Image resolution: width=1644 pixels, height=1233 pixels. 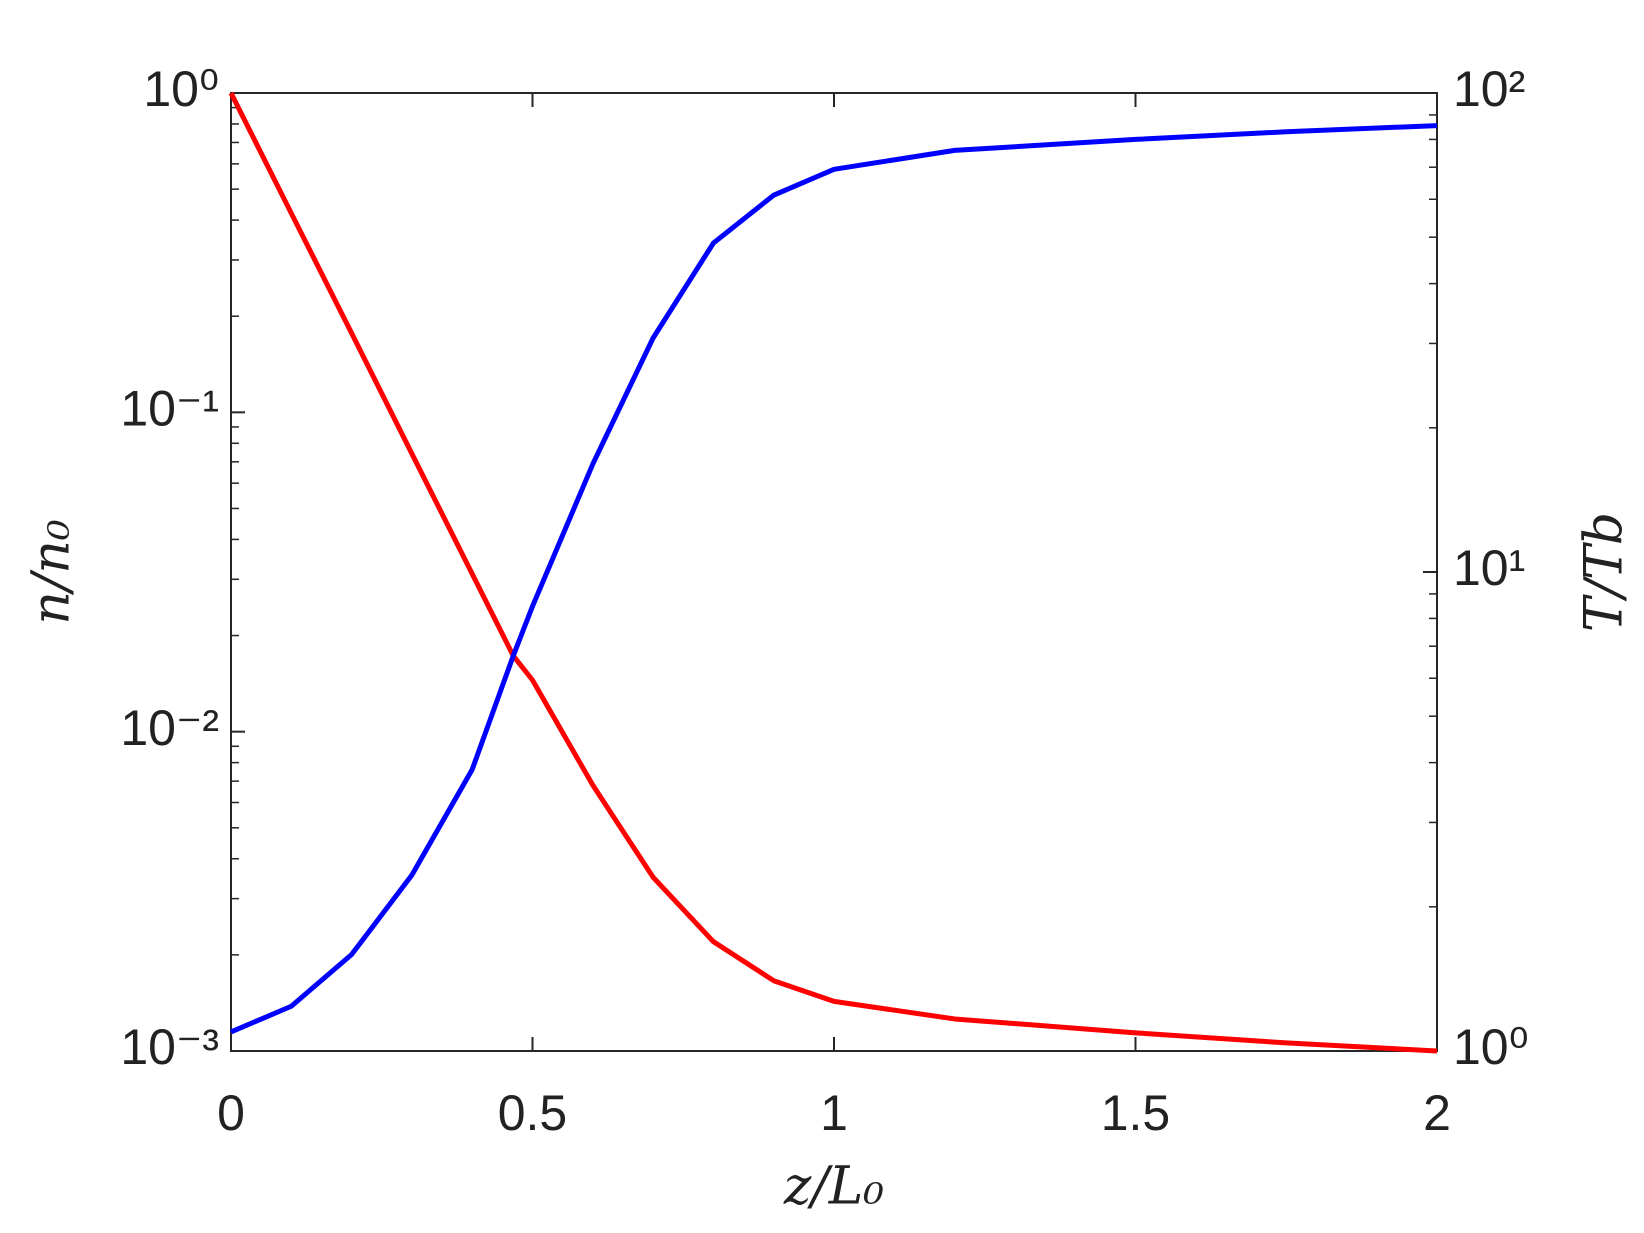 I want to click on x-tick-label: 1, so click(x=834, y=1113).